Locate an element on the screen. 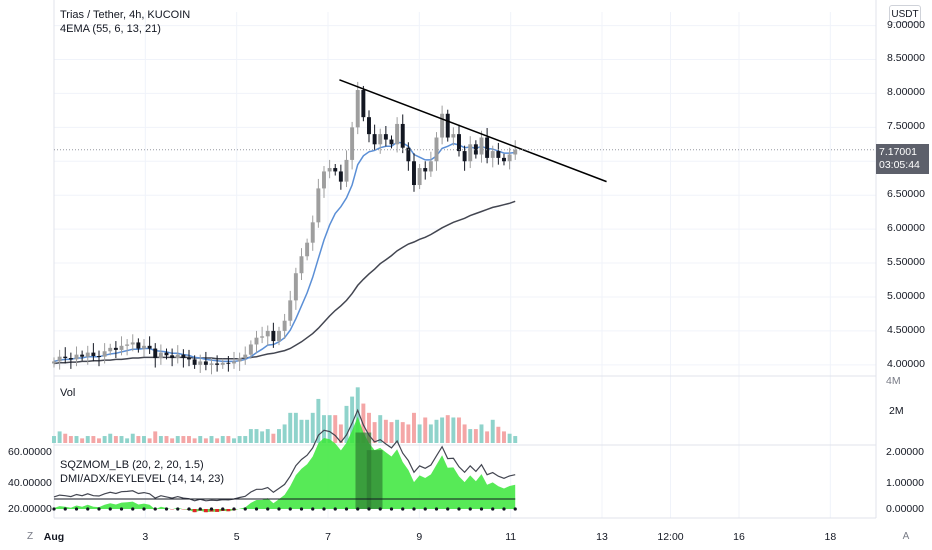  price-tick-7: 5.50000 is located at coordinates (906, 262).